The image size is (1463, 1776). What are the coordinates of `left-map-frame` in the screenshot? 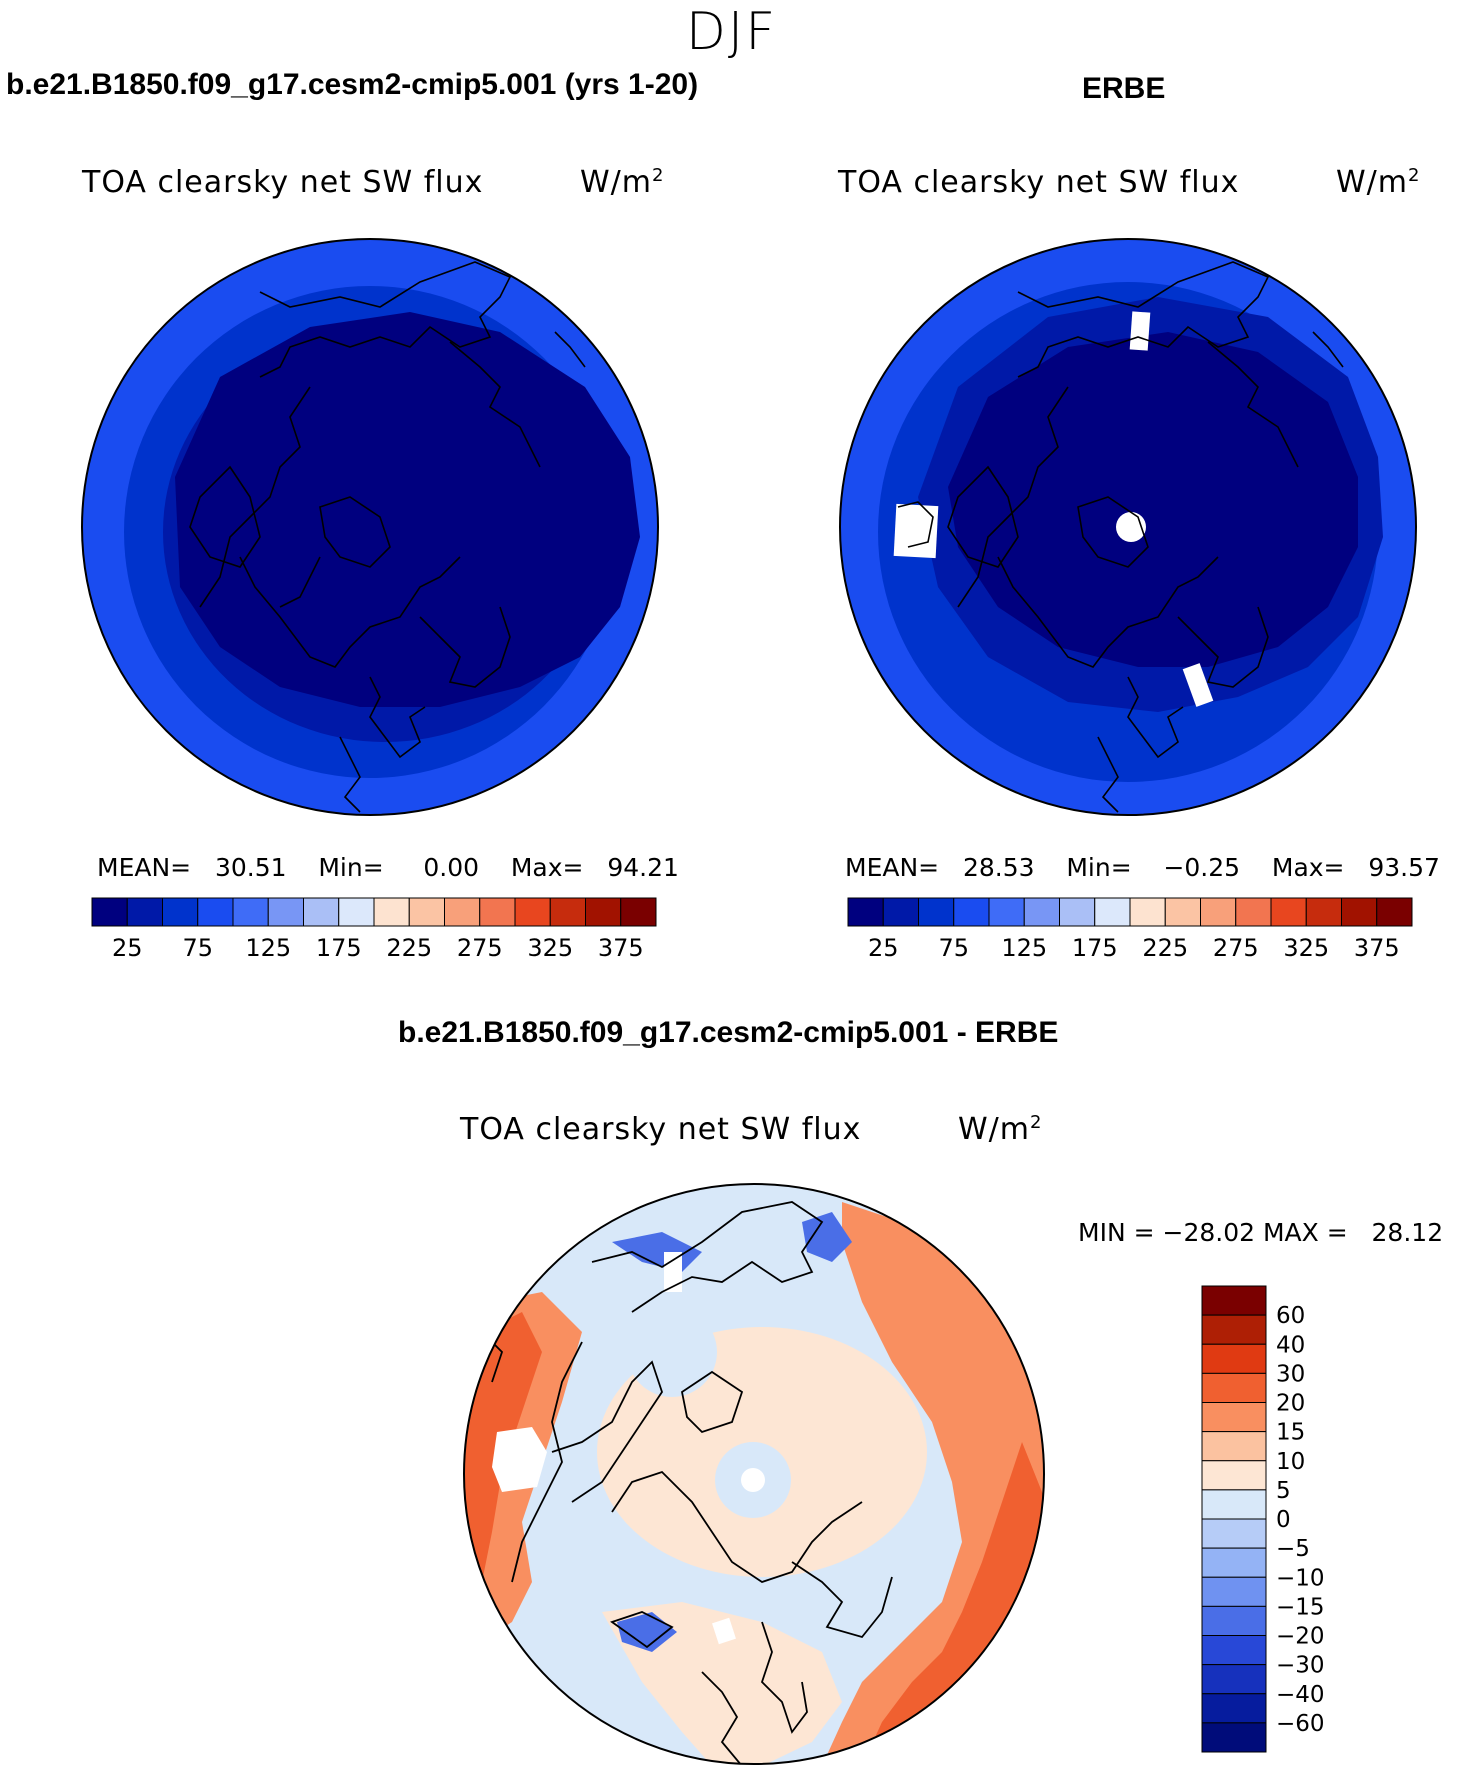 It's located at (370, 527).